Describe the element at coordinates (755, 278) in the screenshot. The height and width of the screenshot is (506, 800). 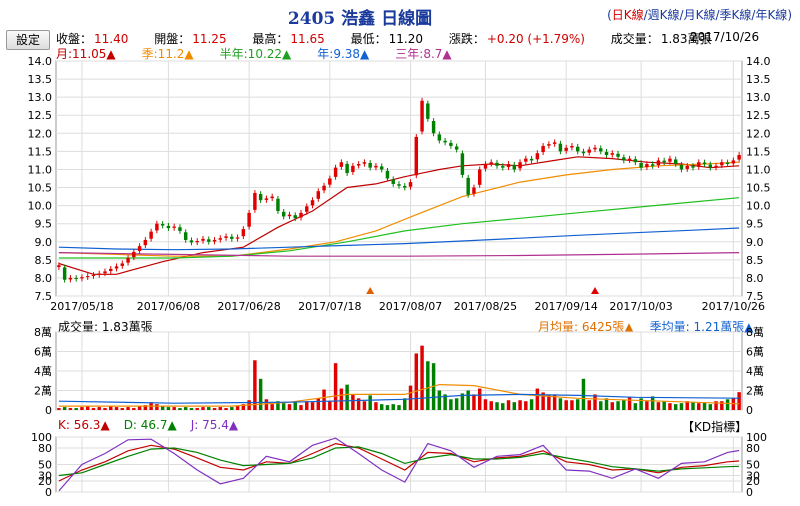
I see `price-y-tick-right: 8.0` at that location.